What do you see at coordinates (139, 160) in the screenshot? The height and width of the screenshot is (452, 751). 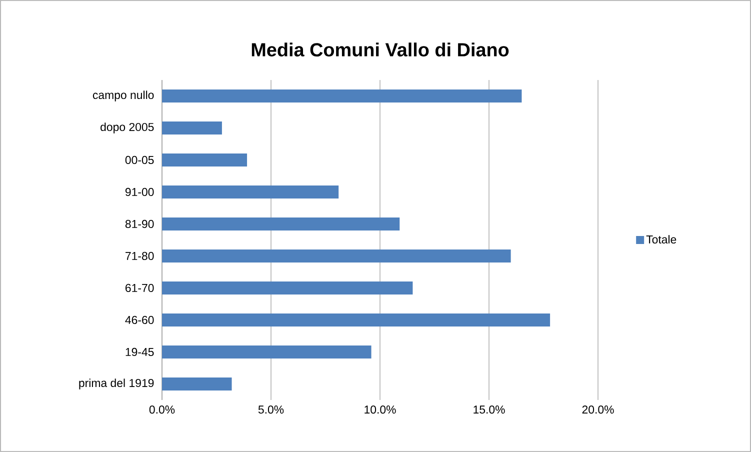 I see `y-tick-label: 00-05` at bounding box center [139, 160].